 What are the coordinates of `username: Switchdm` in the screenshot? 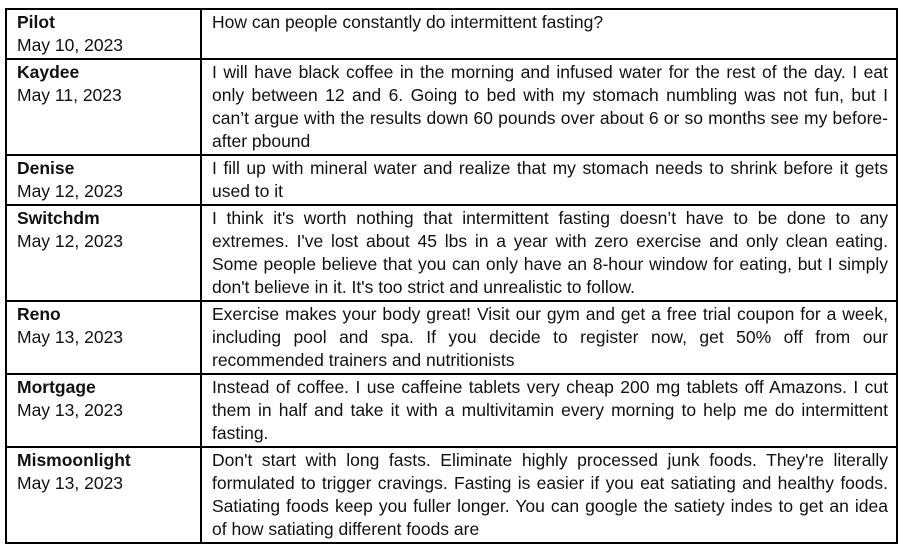 It's located at (58, 218).